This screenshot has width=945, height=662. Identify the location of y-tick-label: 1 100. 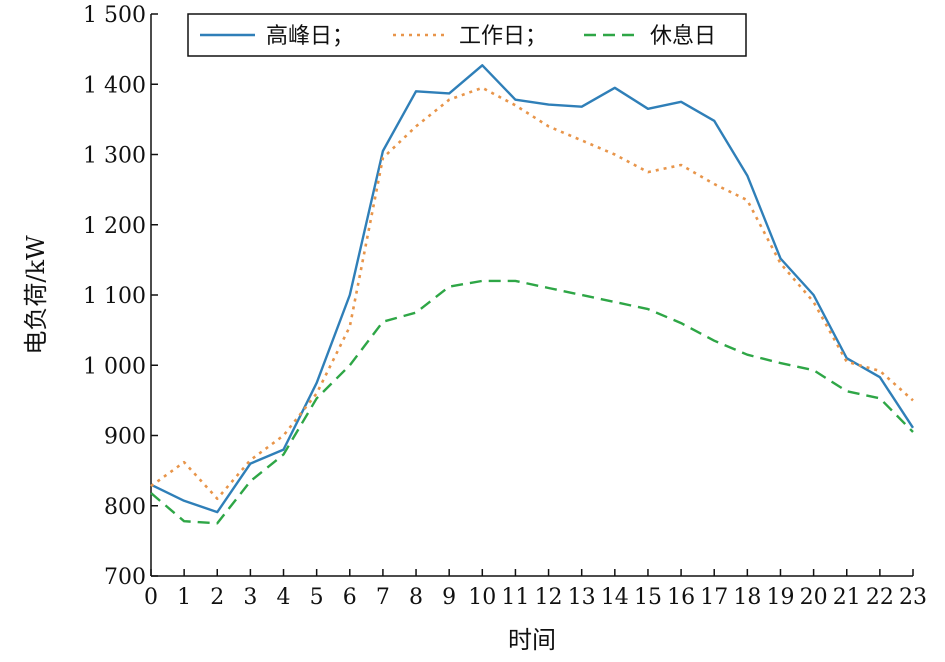
(114, 296).